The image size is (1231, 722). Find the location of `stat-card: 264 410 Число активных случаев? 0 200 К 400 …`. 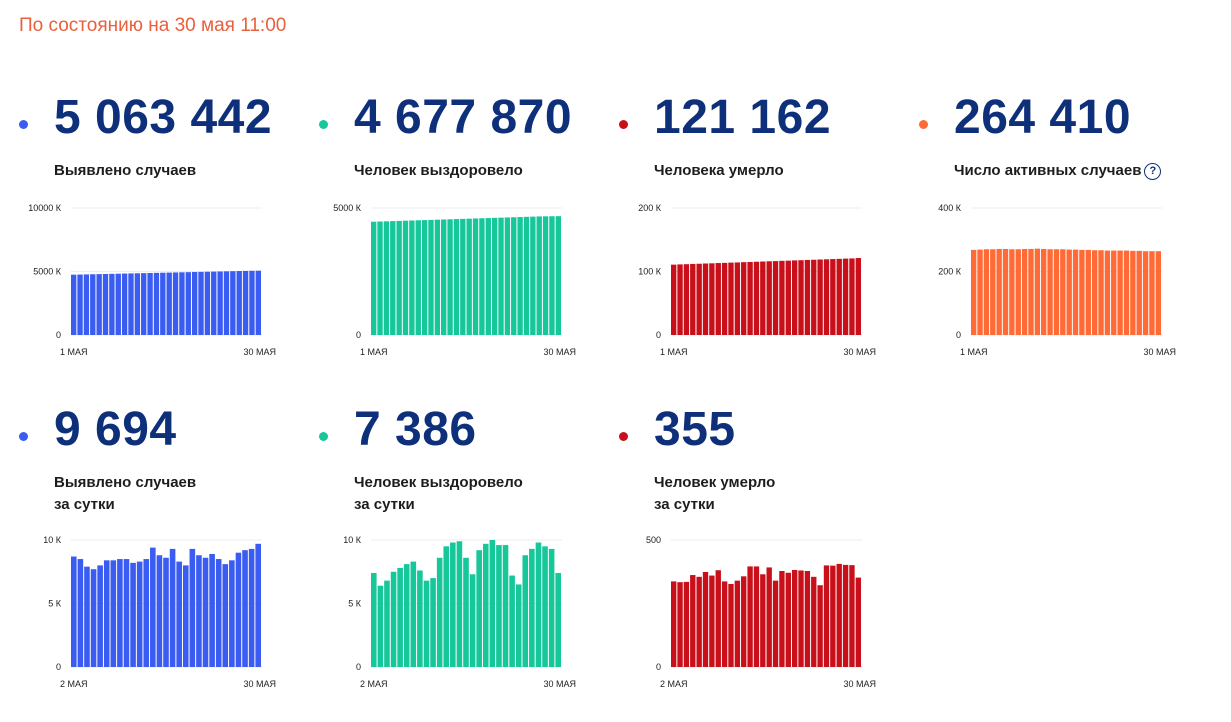

stat-card: 264 410 Число активных случаев? 0 200 К 400 … is located at coordinates (1064, 250).